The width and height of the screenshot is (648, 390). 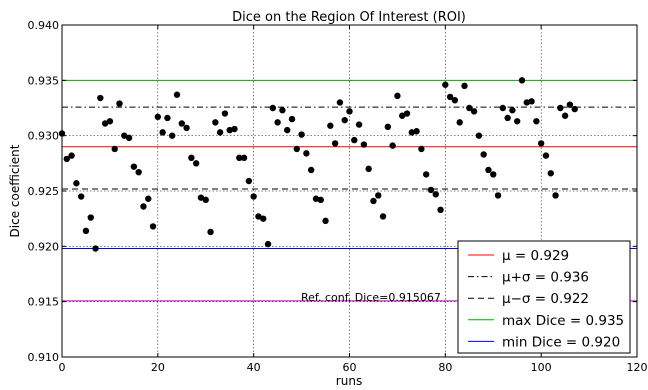 I want to click on x-tick-label: 80, so click(x=445, y=367).